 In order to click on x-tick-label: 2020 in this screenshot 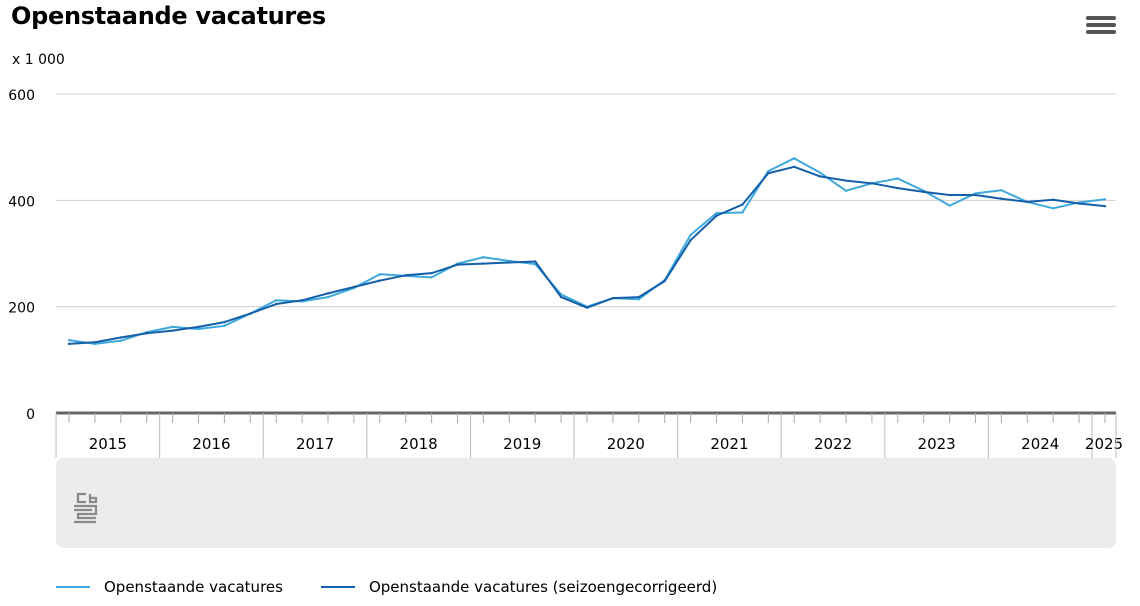, I will do `click(626, 444)`.